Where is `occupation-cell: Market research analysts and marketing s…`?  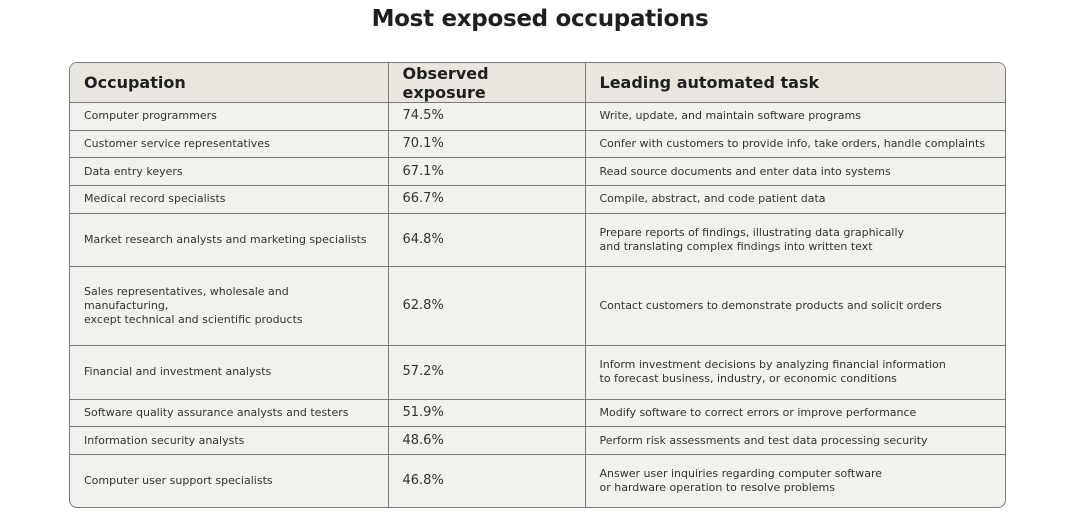
occupation-cell: Market research analysts and marketing s… is located at coordinates (229, 240).